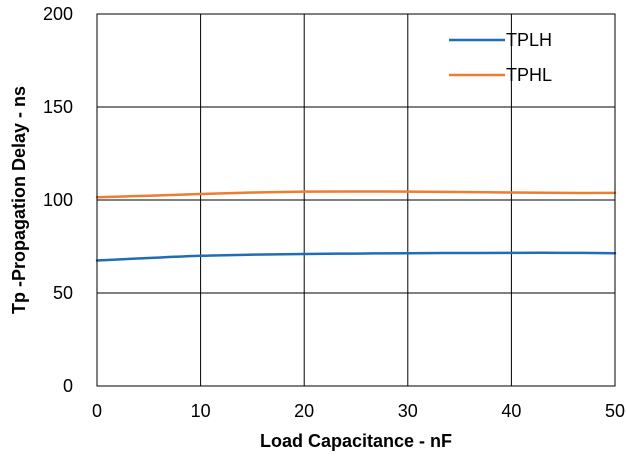 The width and height of the screenshot is (626, 460). Describe the element at coordinates (529, 40) in the screenshot. I see `legend-label-tplh: TPLH` at that location.